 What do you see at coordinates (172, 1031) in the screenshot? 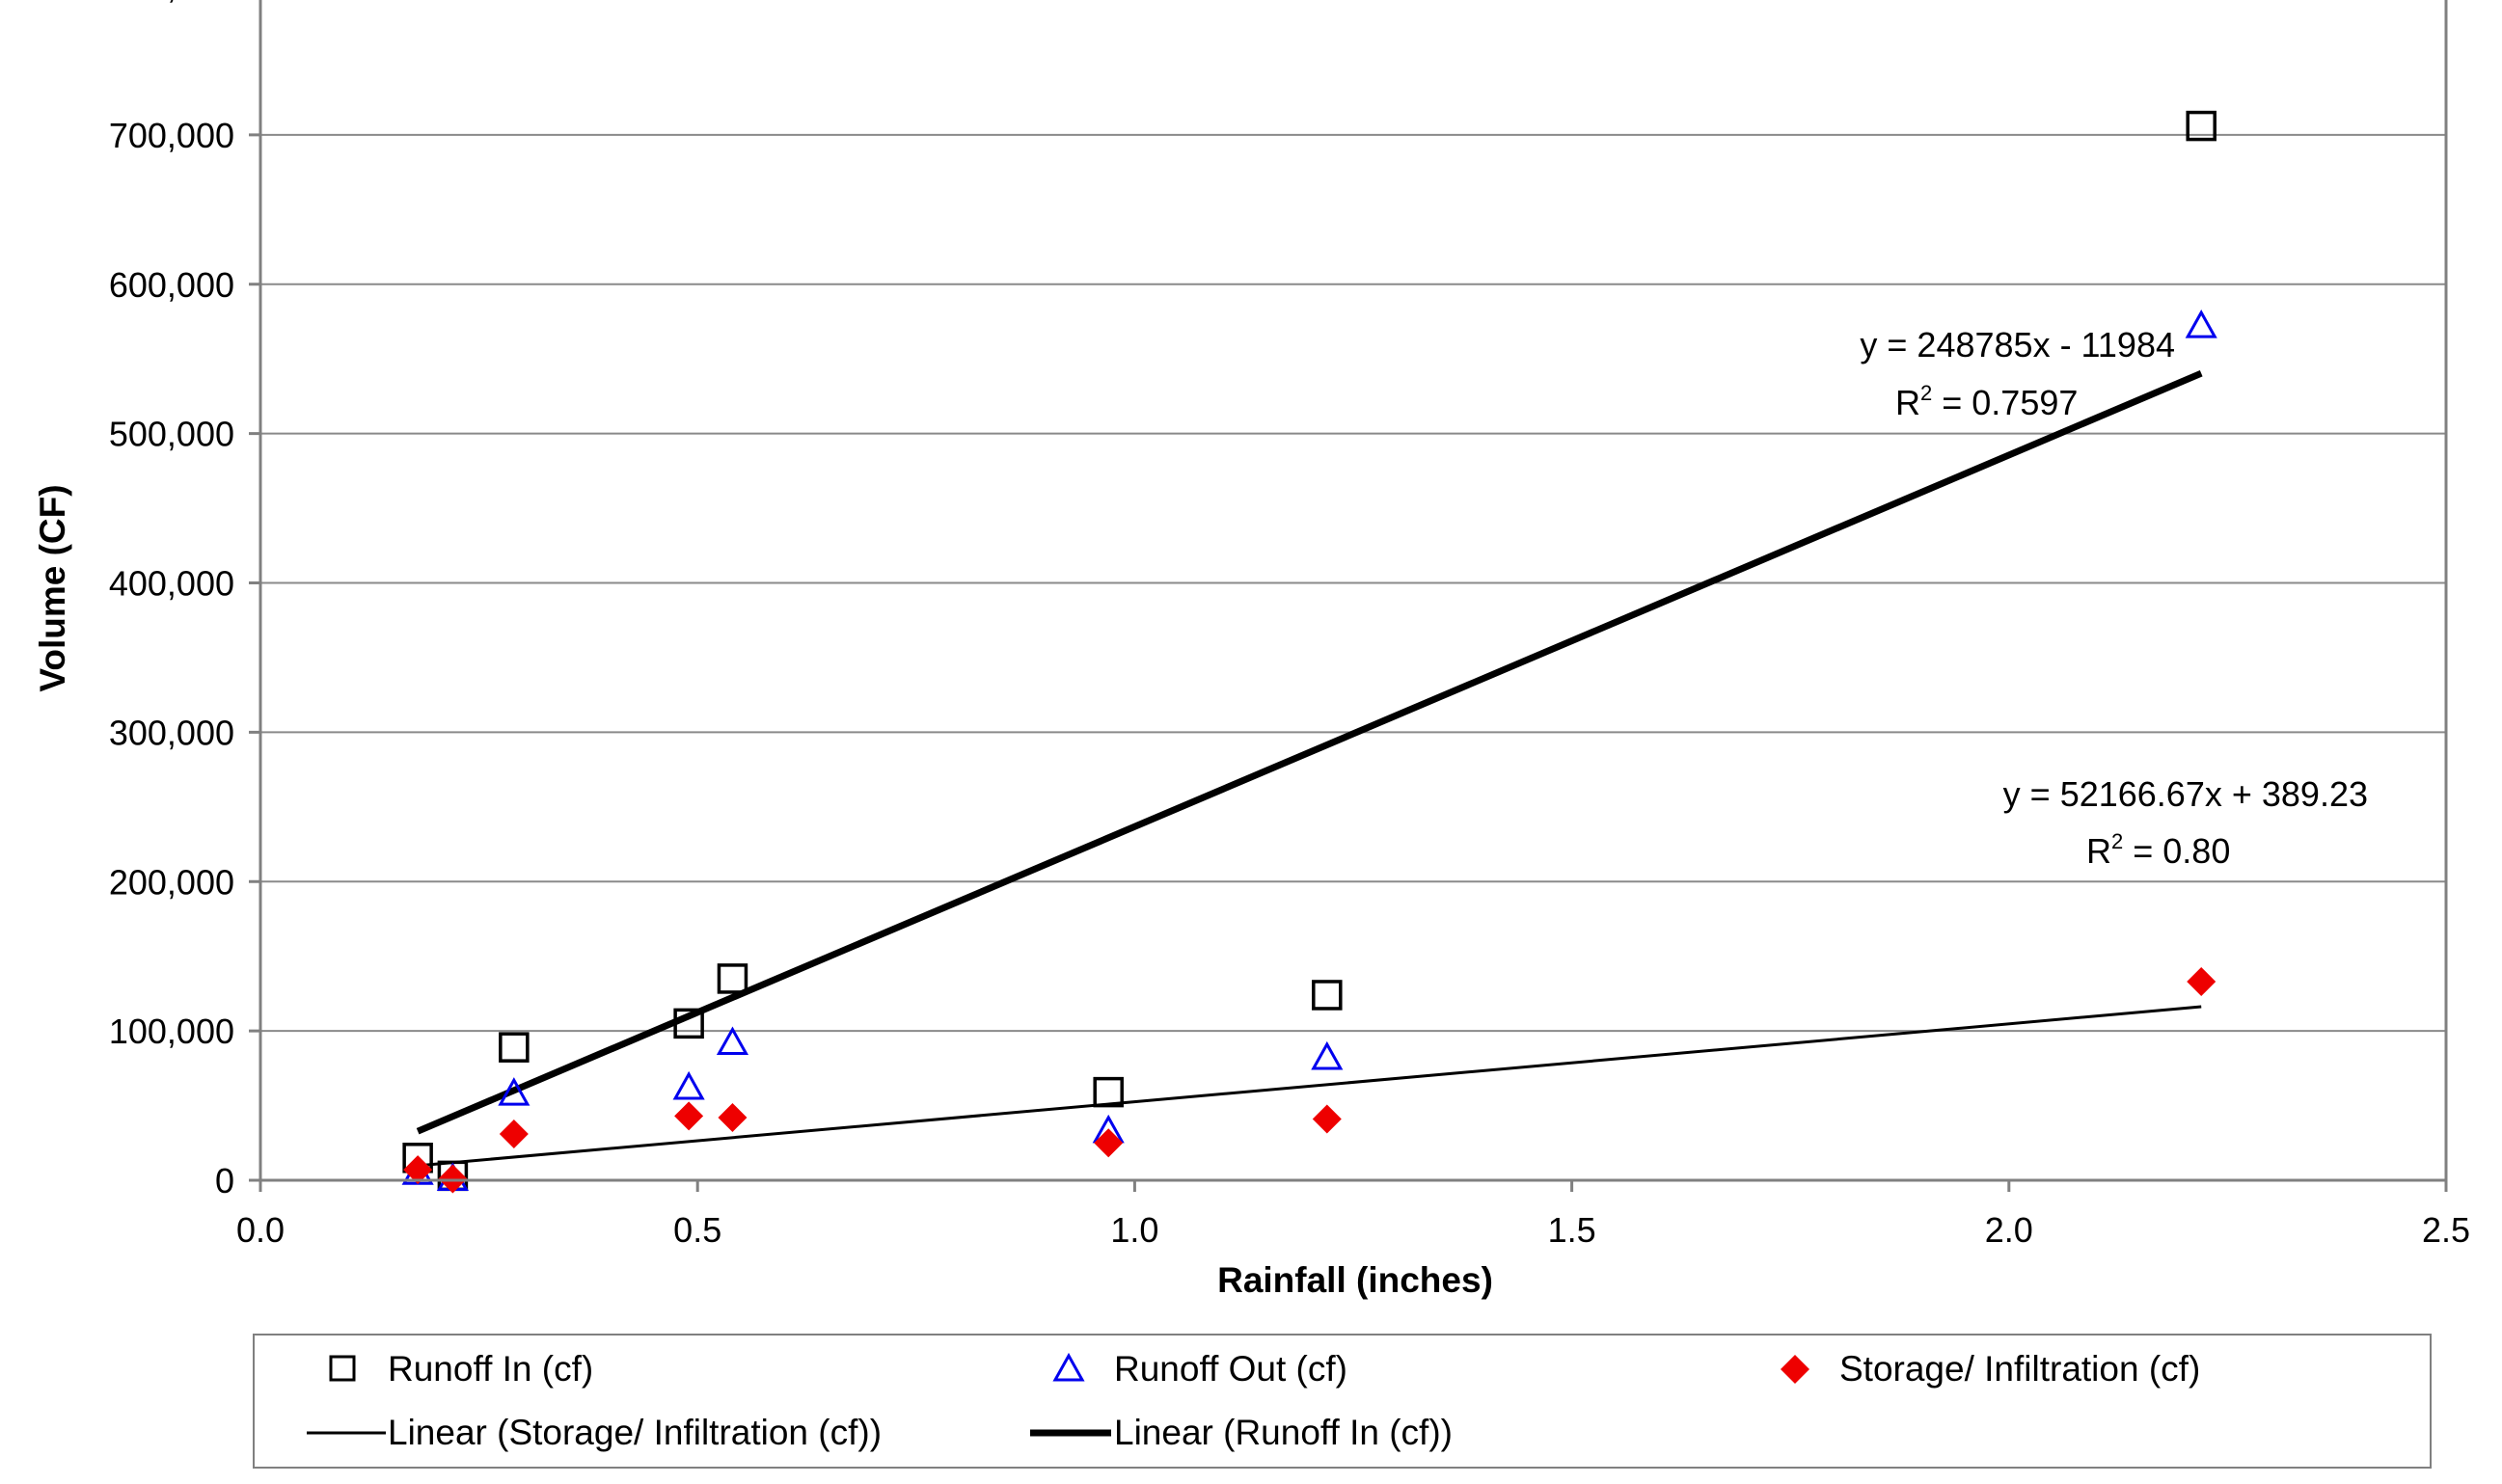
I see `y-tick-label: 100,000` at bounding box center [172, 1031].